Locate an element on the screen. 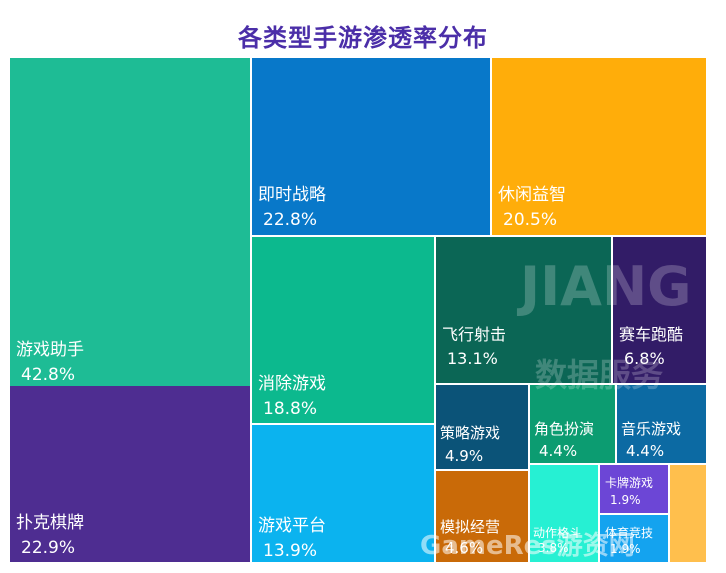 The width and height of the screenshot is (726, 573). tile-name-label: 游戏助手 is located at coordinates (50, 350).